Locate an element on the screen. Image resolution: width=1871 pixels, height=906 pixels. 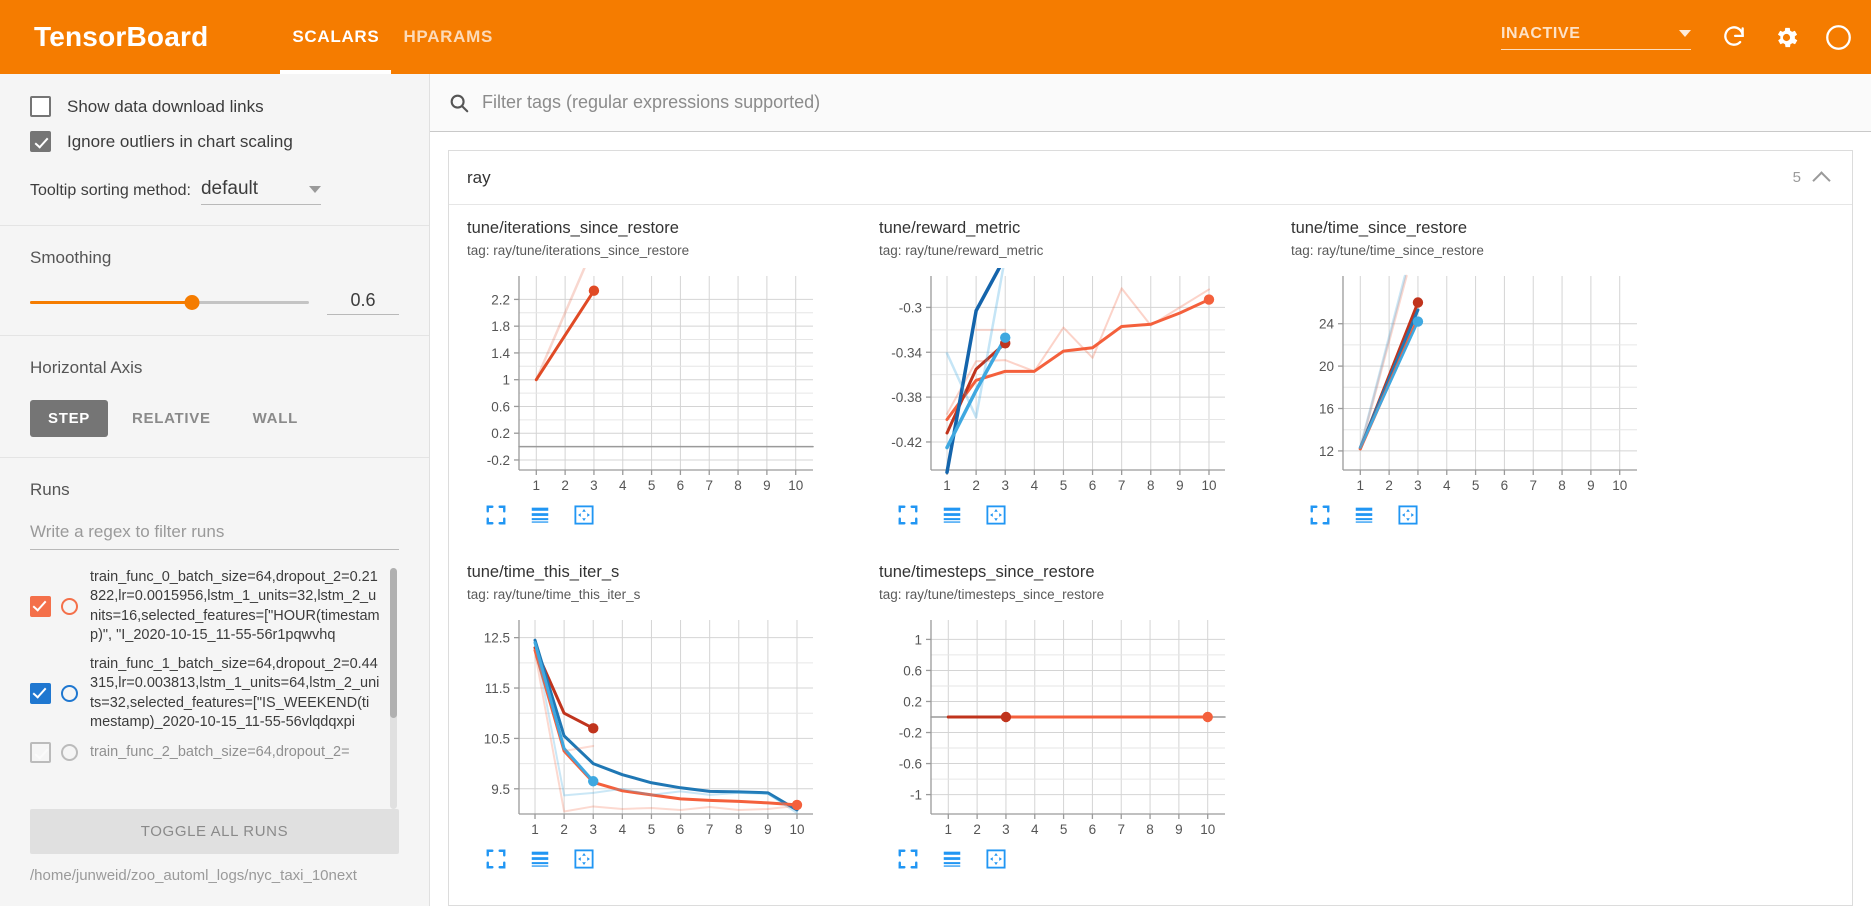
chart-title: tune/iterations_since_restore is located at coordinates (573, 228).